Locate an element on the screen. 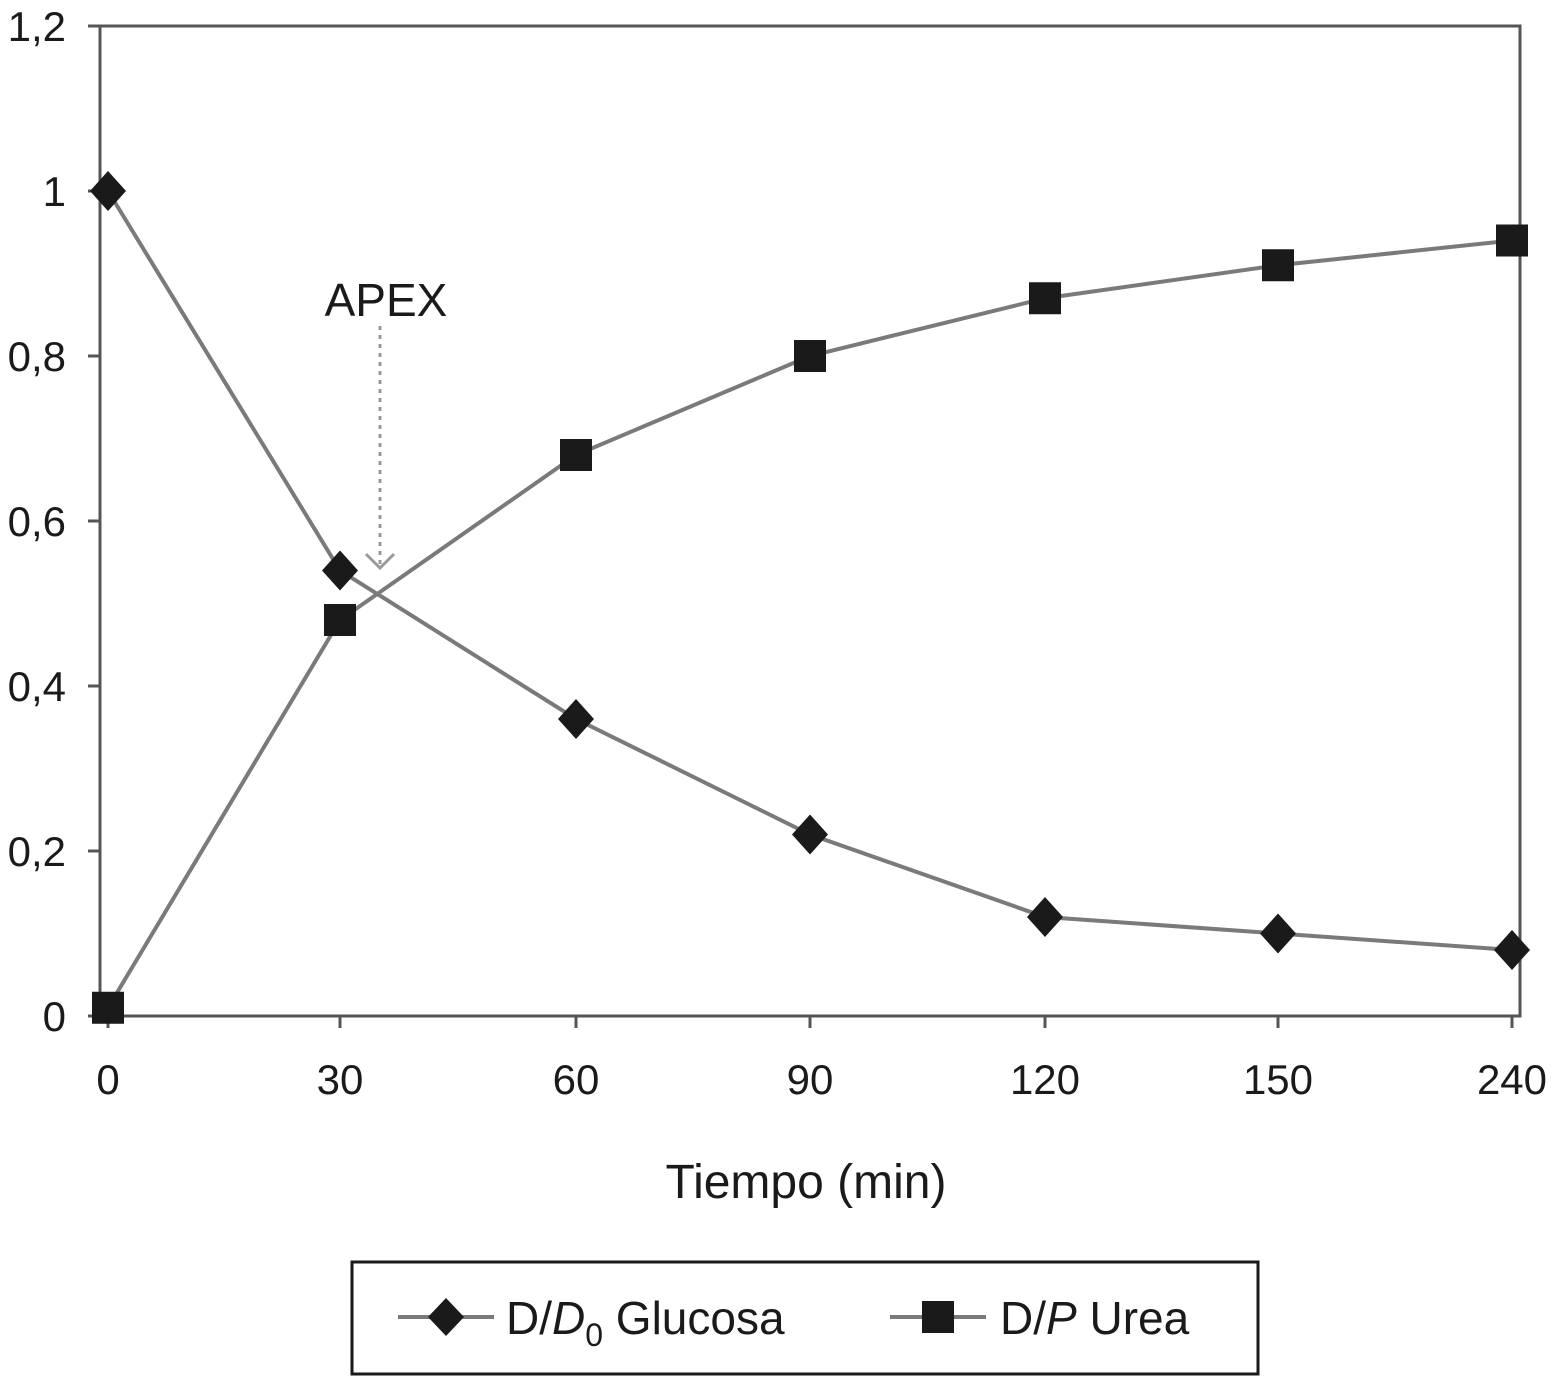 This screenshot has height=1376, width=1556. apex-label: APEX is located at coordinates (386, 300).